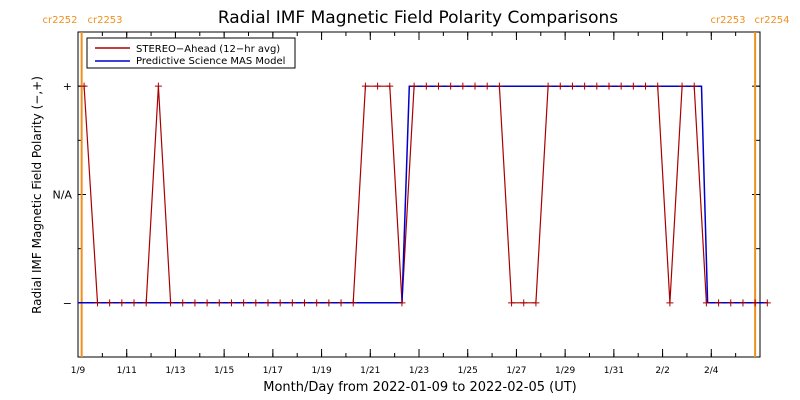 The height and width of the screenshot is (400, 800). Describe the element at coordinates (78, 371) in the screenshot. I see `x-tick-label: 1/9` at that location.